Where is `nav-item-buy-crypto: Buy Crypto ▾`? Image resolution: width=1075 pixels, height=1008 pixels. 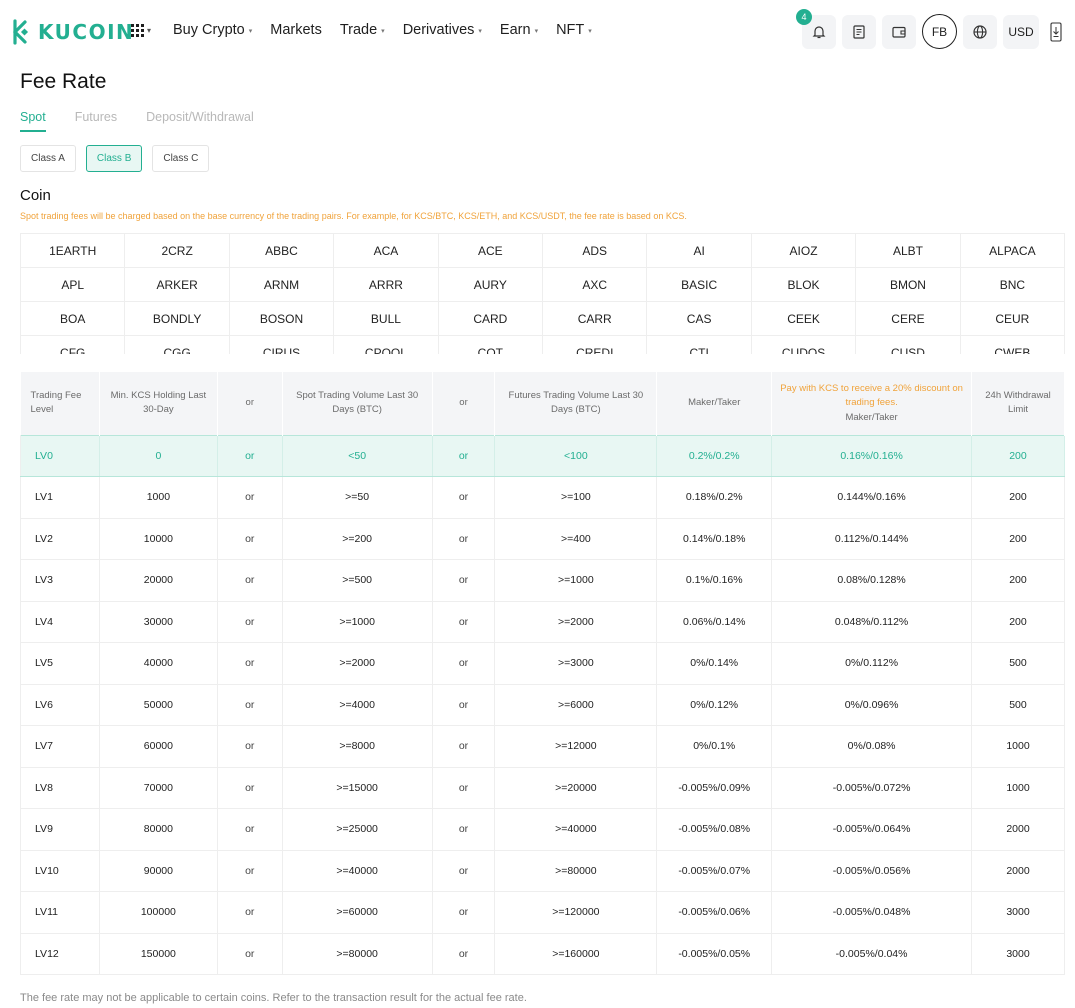
nav-item-buy-crypto: Buy Crypto ▾ is located at coordinates (212, 30).